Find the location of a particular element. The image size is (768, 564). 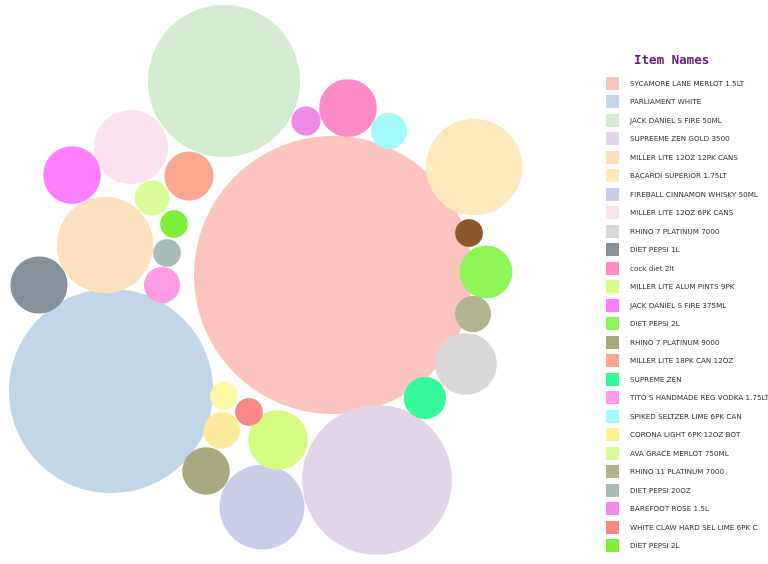

bubble-parliament-white is located at coordinates (111, 391).